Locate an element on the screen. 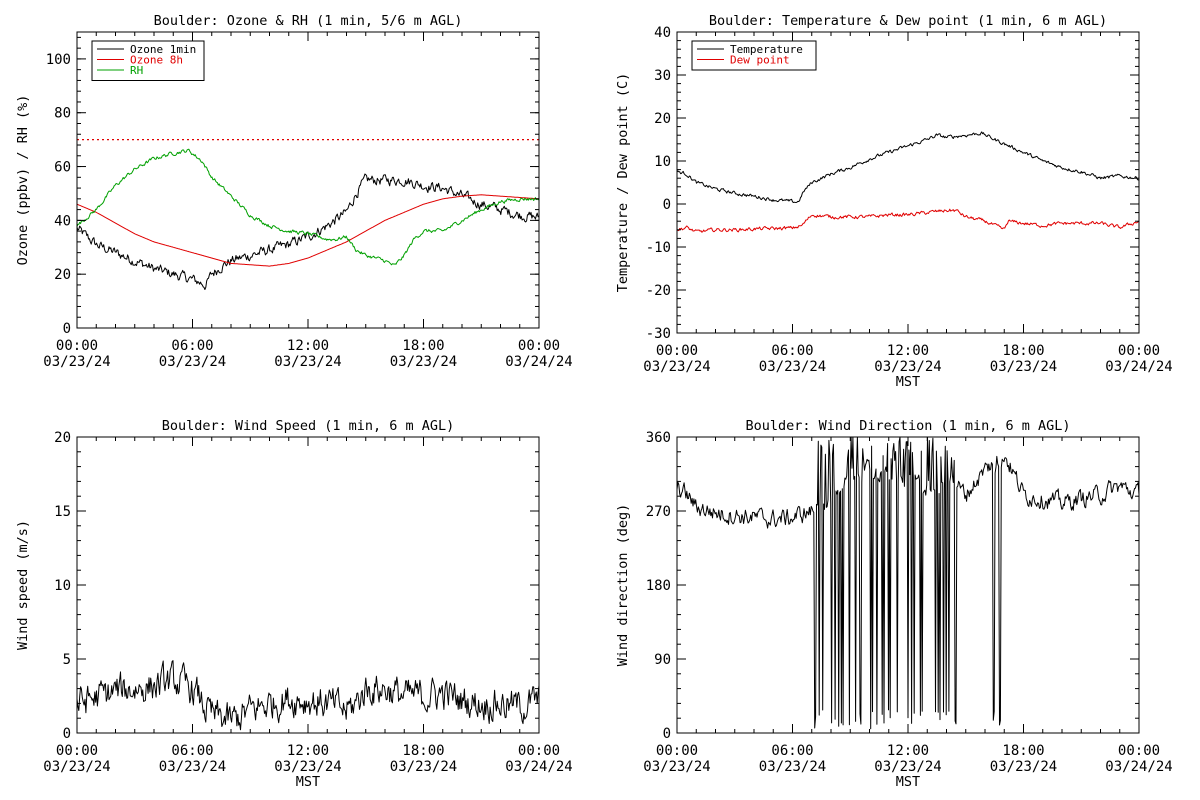 The height and width of the screenshot is (800, 1200). ozone-y-tick-label: 40 is located at coordinates (62, 221).